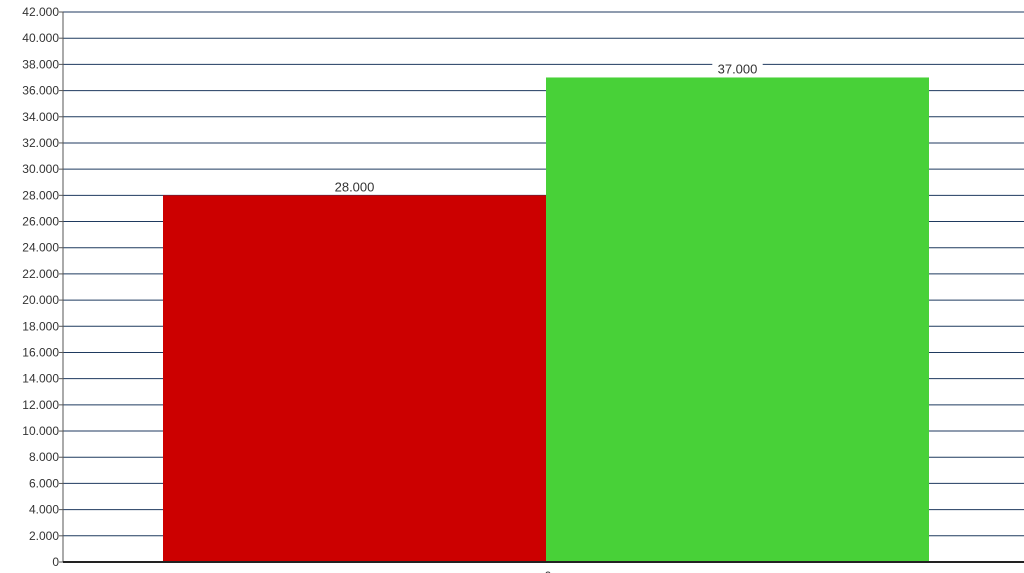 Image resolution: width=1024 pixels, height=573 pixels. I want to click on y-tick-label: 16.000, so click(40, 352).